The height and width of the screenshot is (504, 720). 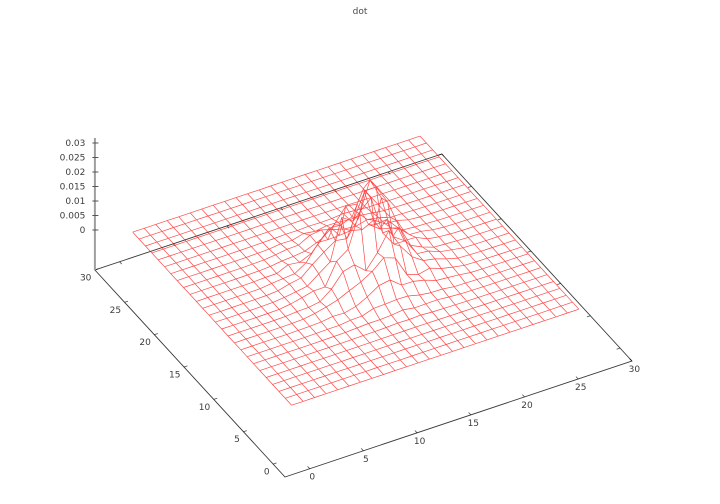 I want to click on x-tick-label: 0, so click(x=312, y=478).